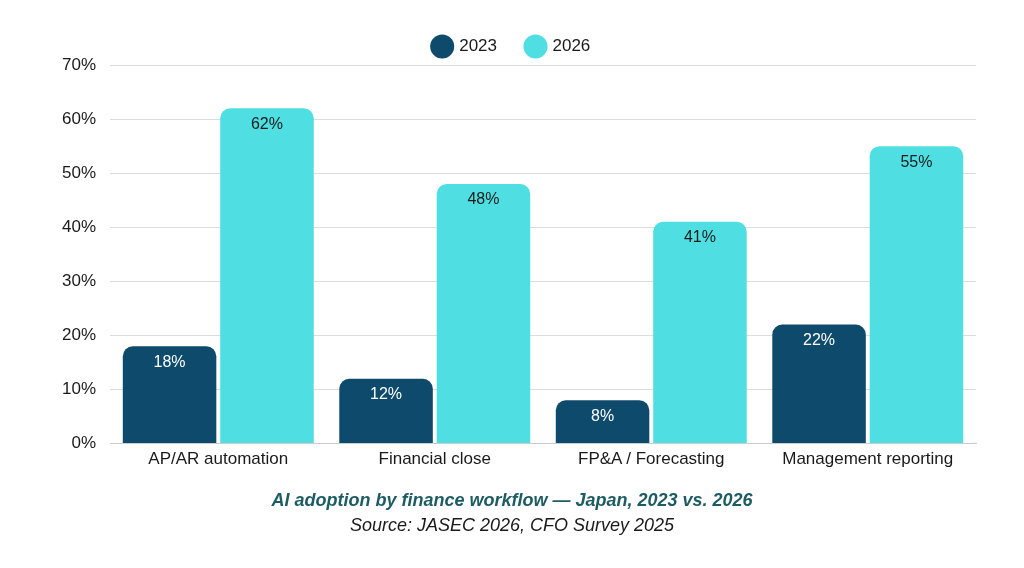  Describe the element at coordinates (478, 46) in the screenshot. I see `legend-label: 2023` at that location.